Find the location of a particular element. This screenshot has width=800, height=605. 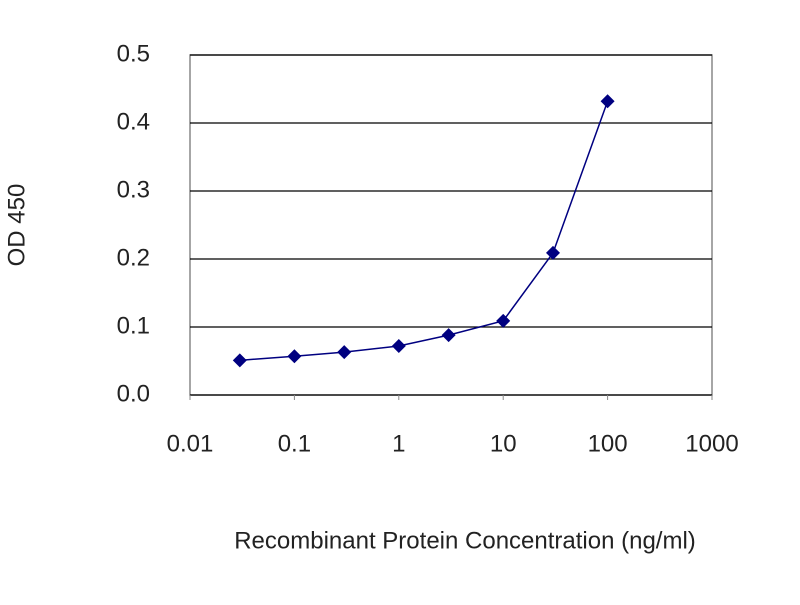

x-tick-label: 0.1 is located at coordinates (294, 443).